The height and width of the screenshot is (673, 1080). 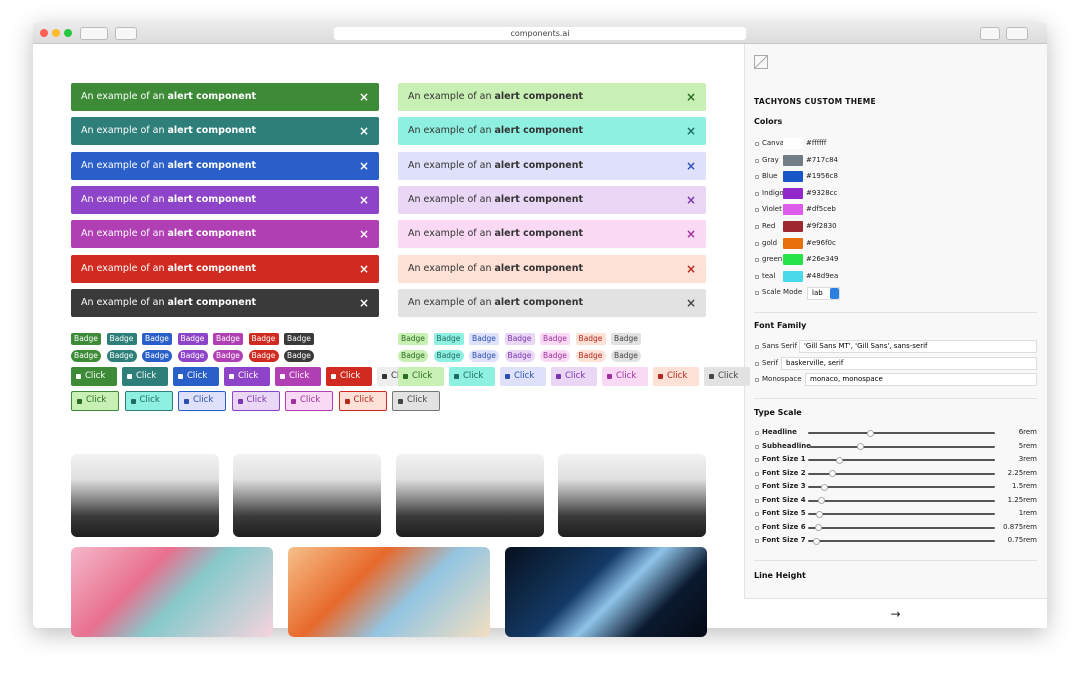 I want to click on slider-track, so click(x=901, y=433).